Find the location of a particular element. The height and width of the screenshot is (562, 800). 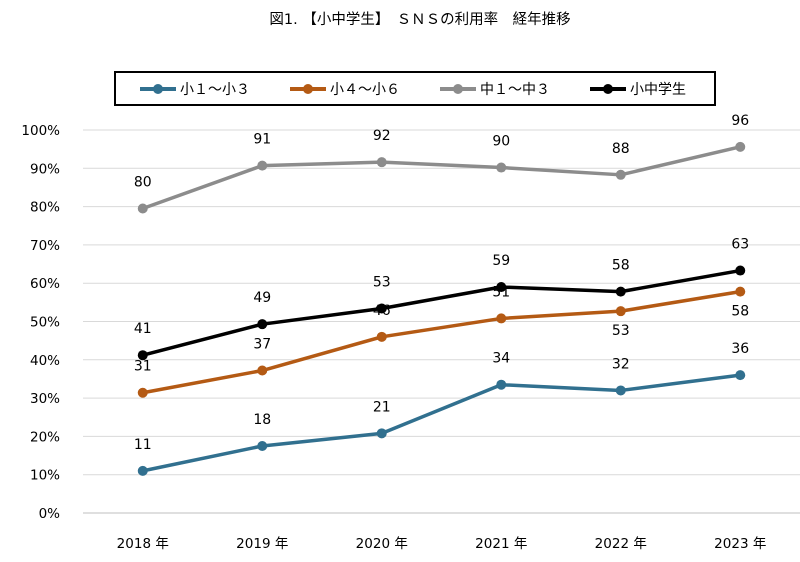

y-tick-label: 20% is located at coordinates (45, 437).